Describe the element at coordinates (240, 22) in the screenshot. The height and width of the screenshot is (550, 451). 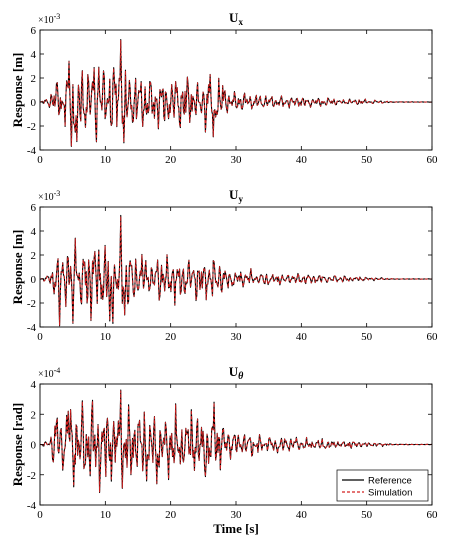
I see `panel-title-subscript: x` at that location.